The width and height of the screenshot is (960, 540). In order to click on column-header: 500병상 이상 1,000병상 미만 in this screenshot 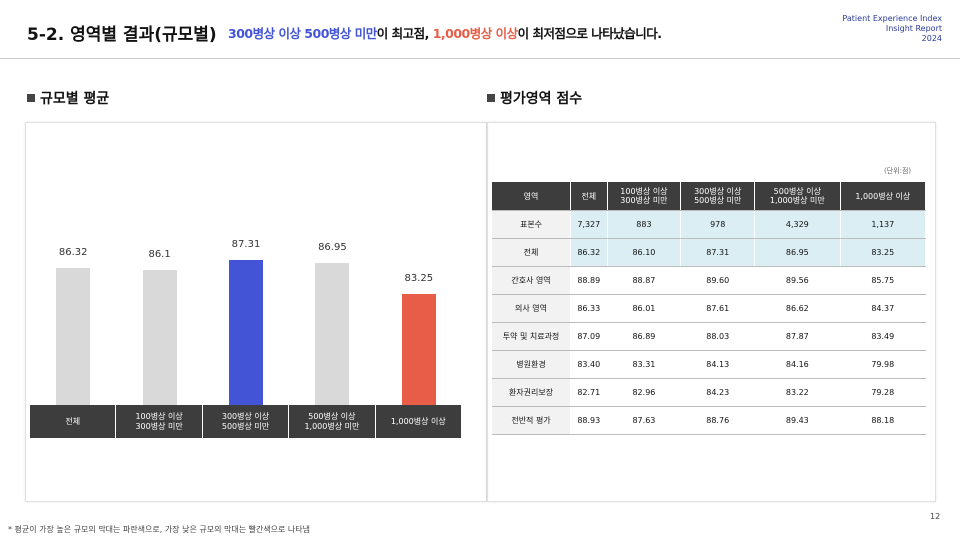, I will do `click(797, 196)`.